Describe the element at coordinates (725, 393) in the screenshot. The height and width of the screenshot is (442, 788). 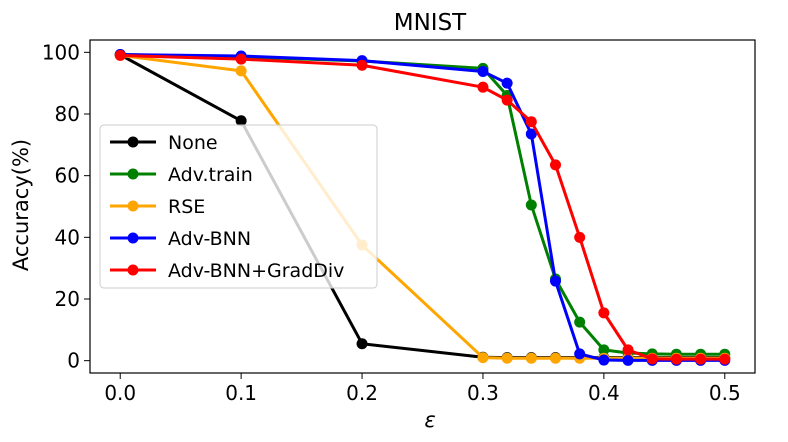
I see `x-tick-label: 0.5` at that location.